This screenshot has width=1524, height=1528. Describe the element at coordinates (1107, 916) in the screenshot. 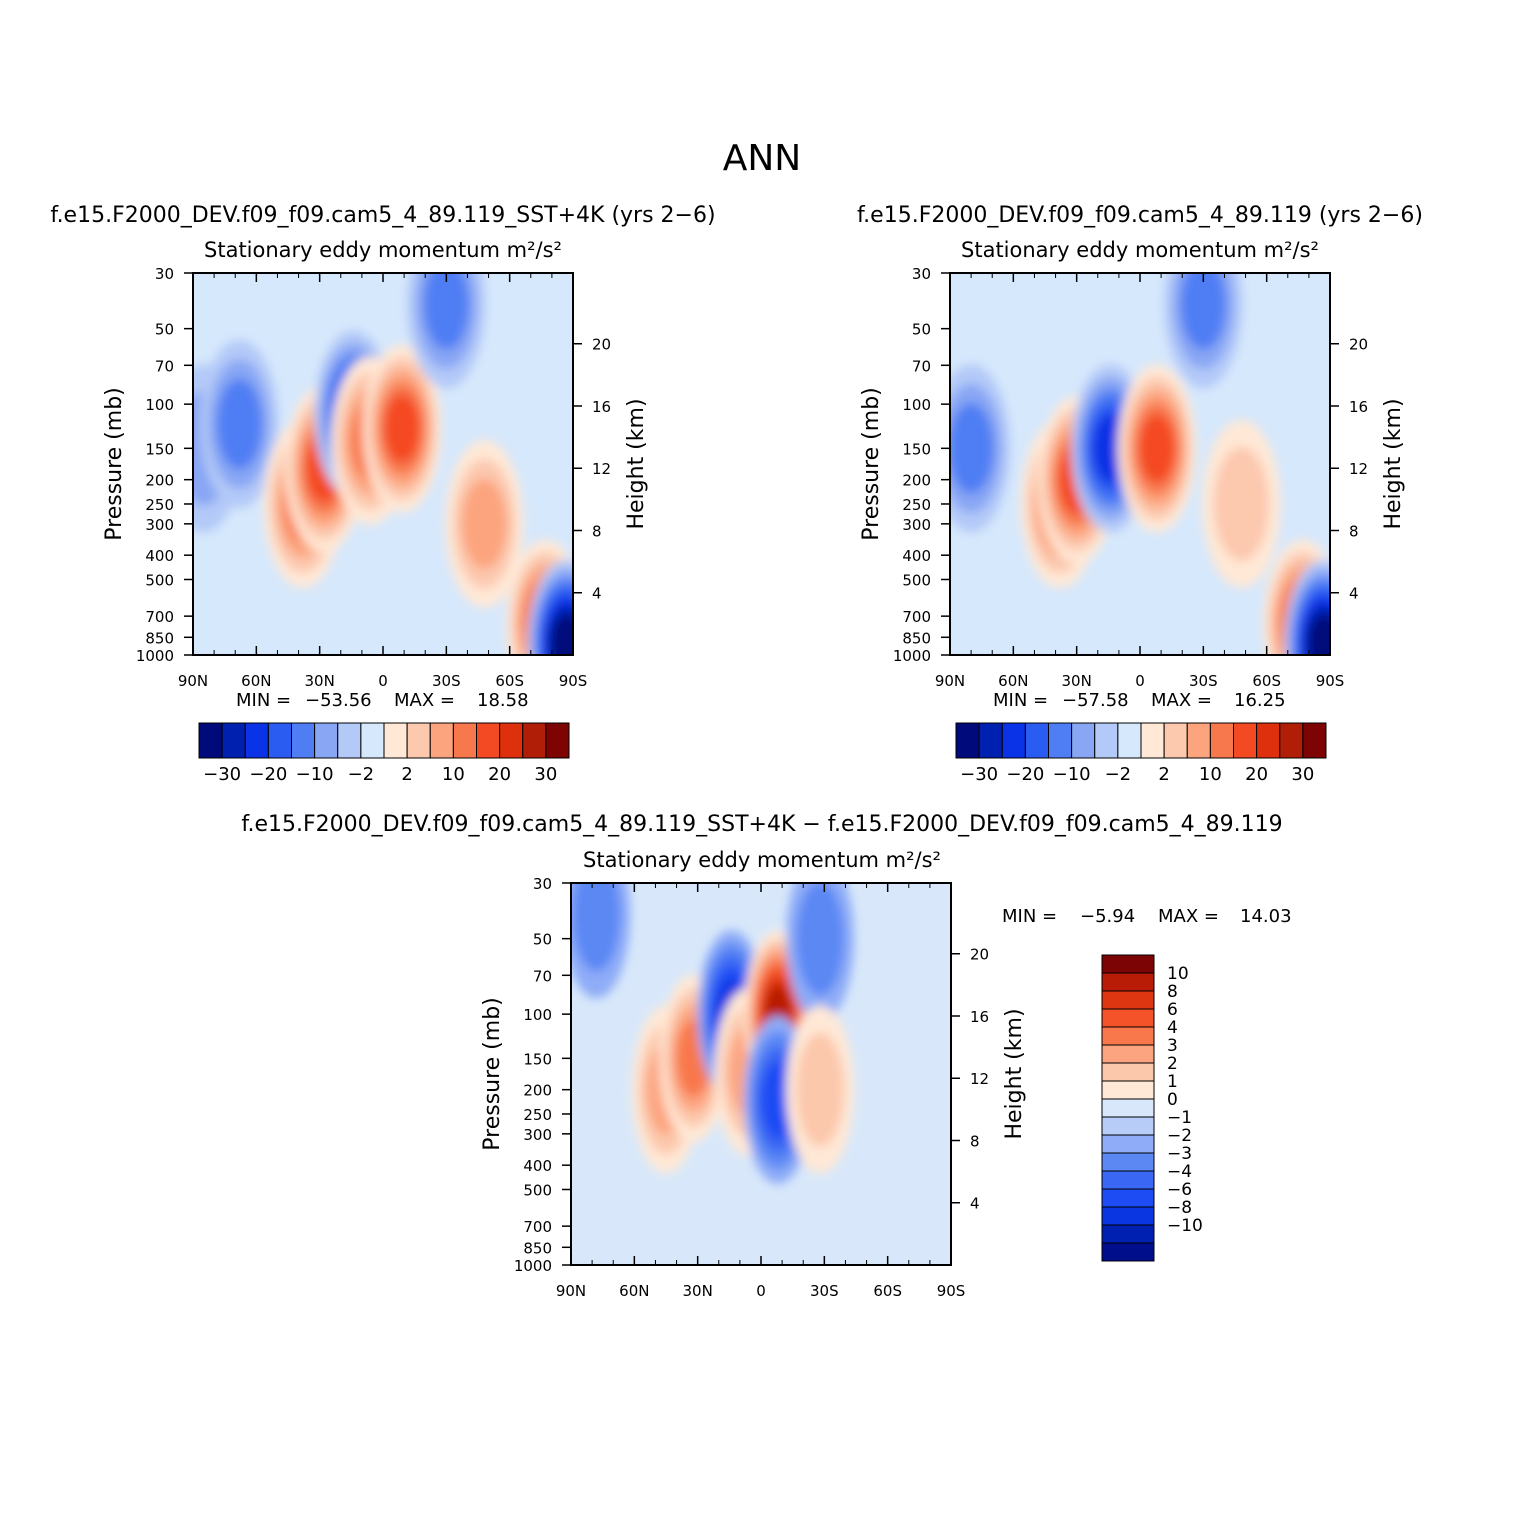

I see `min-value: −5.94` at that location.